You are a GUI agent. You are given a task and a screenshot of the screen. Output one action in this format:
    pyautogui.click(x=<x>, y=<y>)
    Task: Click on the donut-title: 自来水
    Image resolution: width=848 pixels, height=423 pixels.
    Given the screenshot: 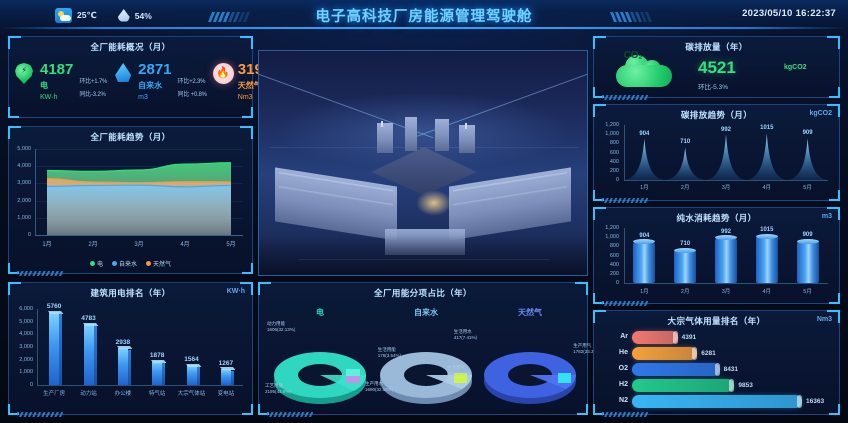 What is the action you would take?
    pyautogui.click(x=426, y=312)
    